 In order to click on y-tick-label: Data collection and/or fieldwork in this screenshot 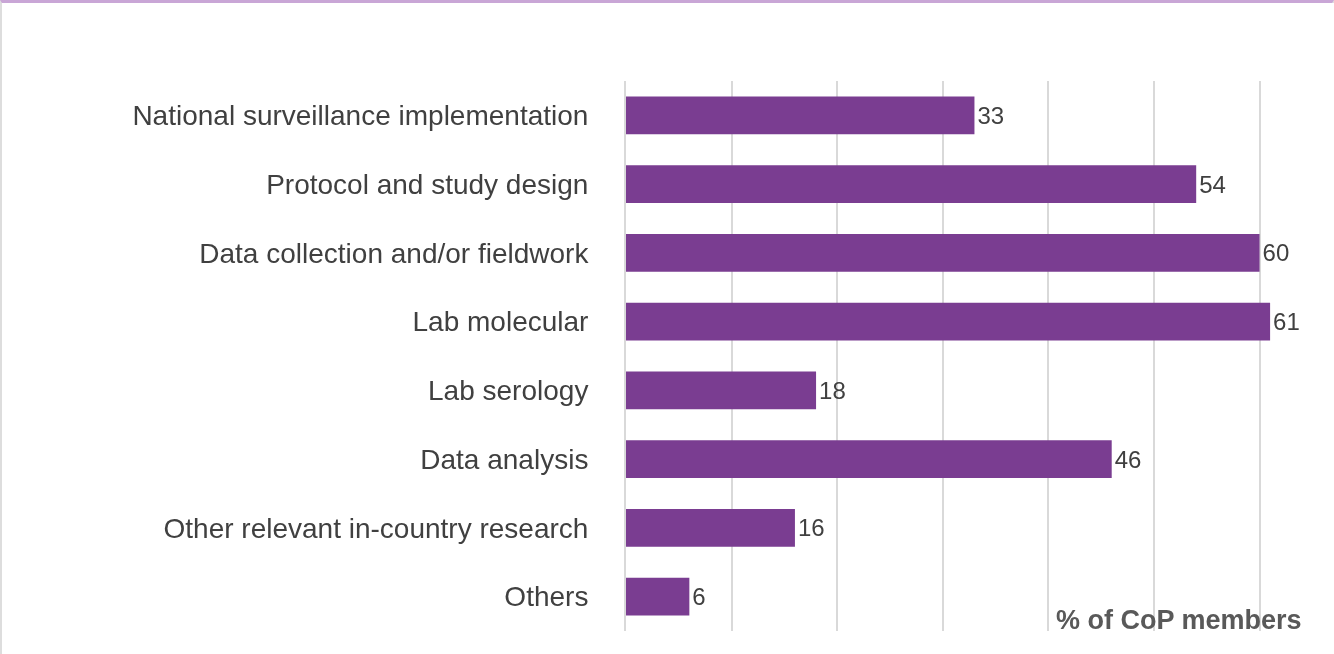, I will do `click(394, 253)`.